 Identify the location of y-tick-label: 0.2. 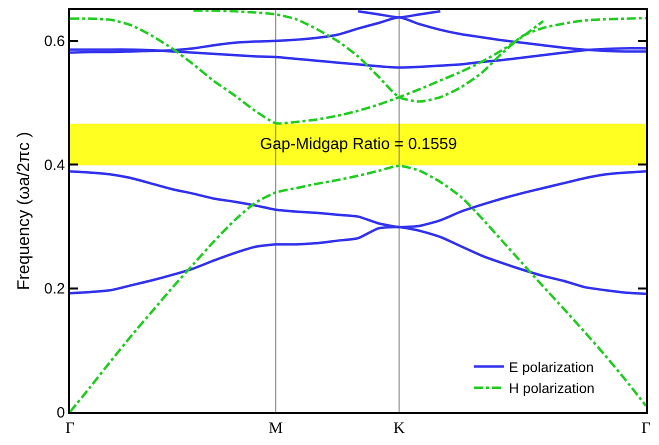
(54, 289).